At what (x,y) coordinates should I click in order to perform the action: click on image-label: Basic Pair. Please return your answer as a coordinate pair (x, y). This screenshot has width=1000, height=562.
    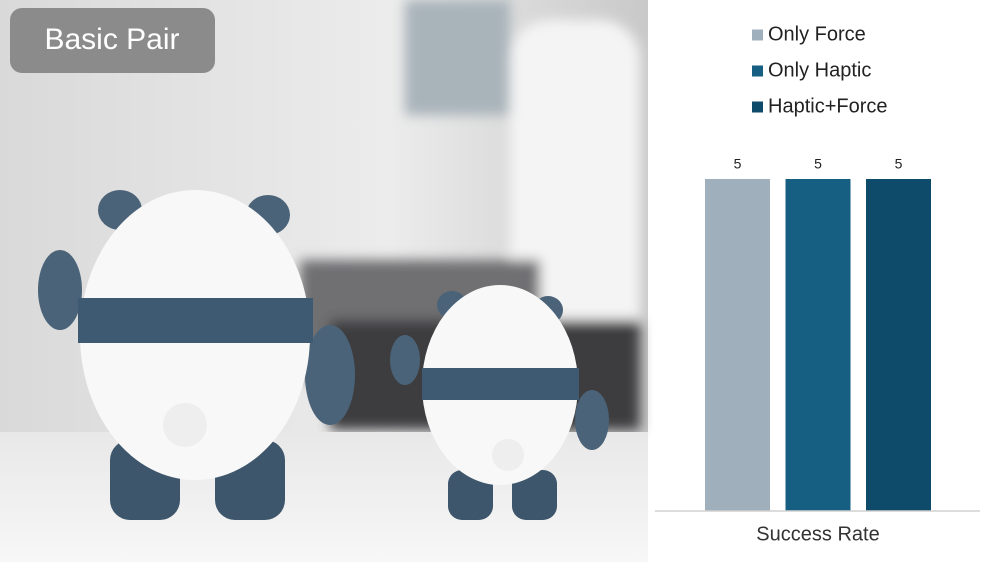
    Looking at the image, I should click on (111, 39).